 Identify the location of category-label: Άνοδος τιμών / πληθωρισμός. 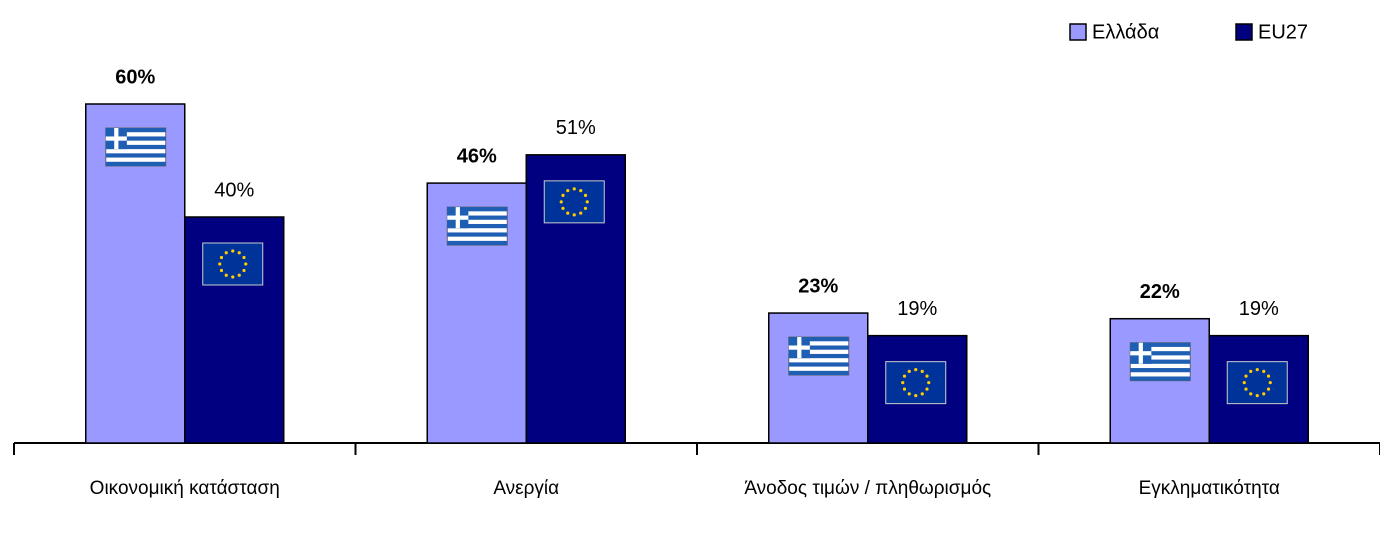
(868, 488).